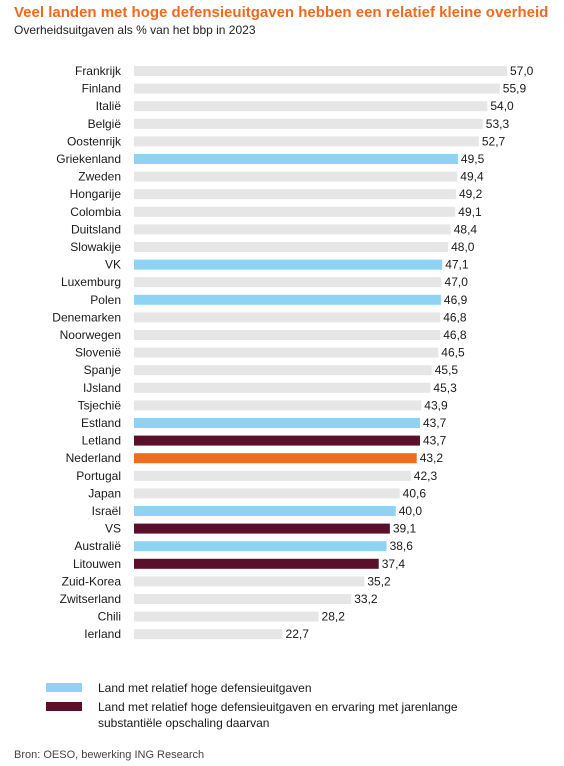  Describe the element at coordinates (334, 617) in the screenshot. I see `value-label-country-chili: 28,2` at that location.